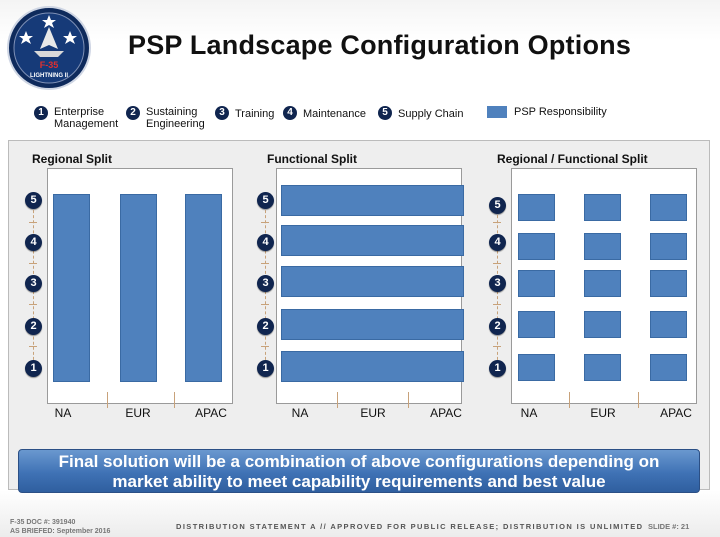 The width and height of the screenshot is (720, 537). What do you see at coordinates (380, 45) in the screenshot?
I see `page-title: PSP Landscape Configuration Options` at bounding box center [380, 45].